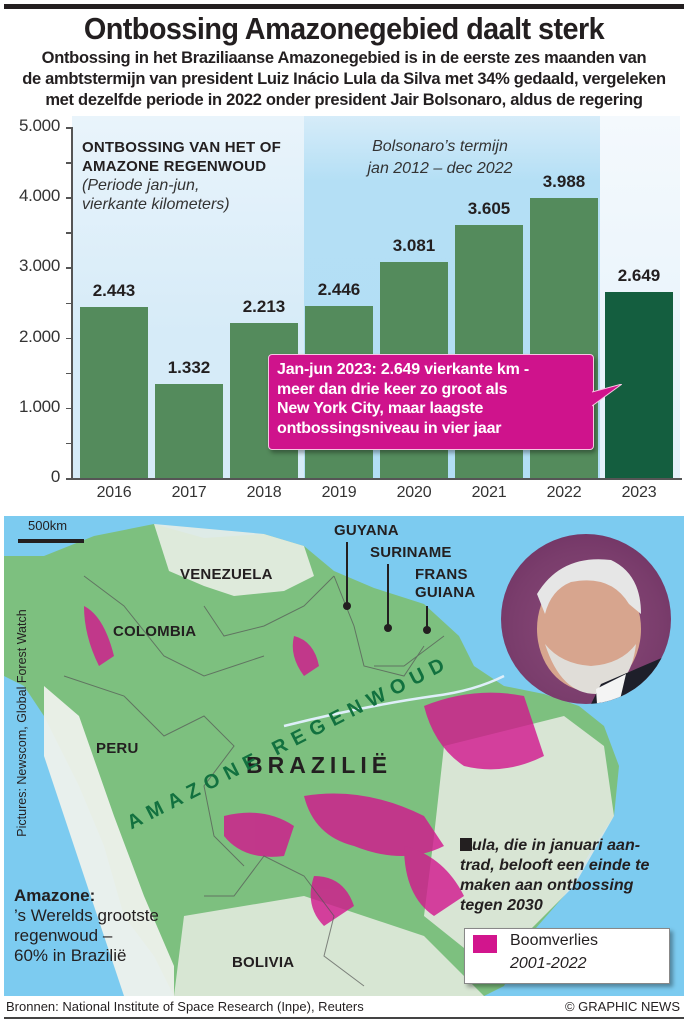 This screenshot has height=1024, width=688. What do you see at coordinates (489, 208) in the screenshot?
I see `bar-value-label: 3.605` at bounding box center [489, 208].